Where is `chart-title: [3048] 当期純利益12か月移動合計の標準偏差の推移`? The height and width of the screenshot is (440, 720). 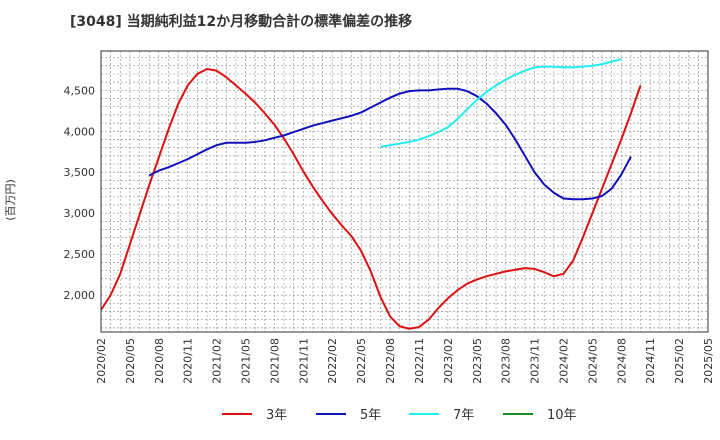 chart-title: [3048] 当期純利益12か月移動合計の標準偏差の推移 is located at coordinates (241, 21).